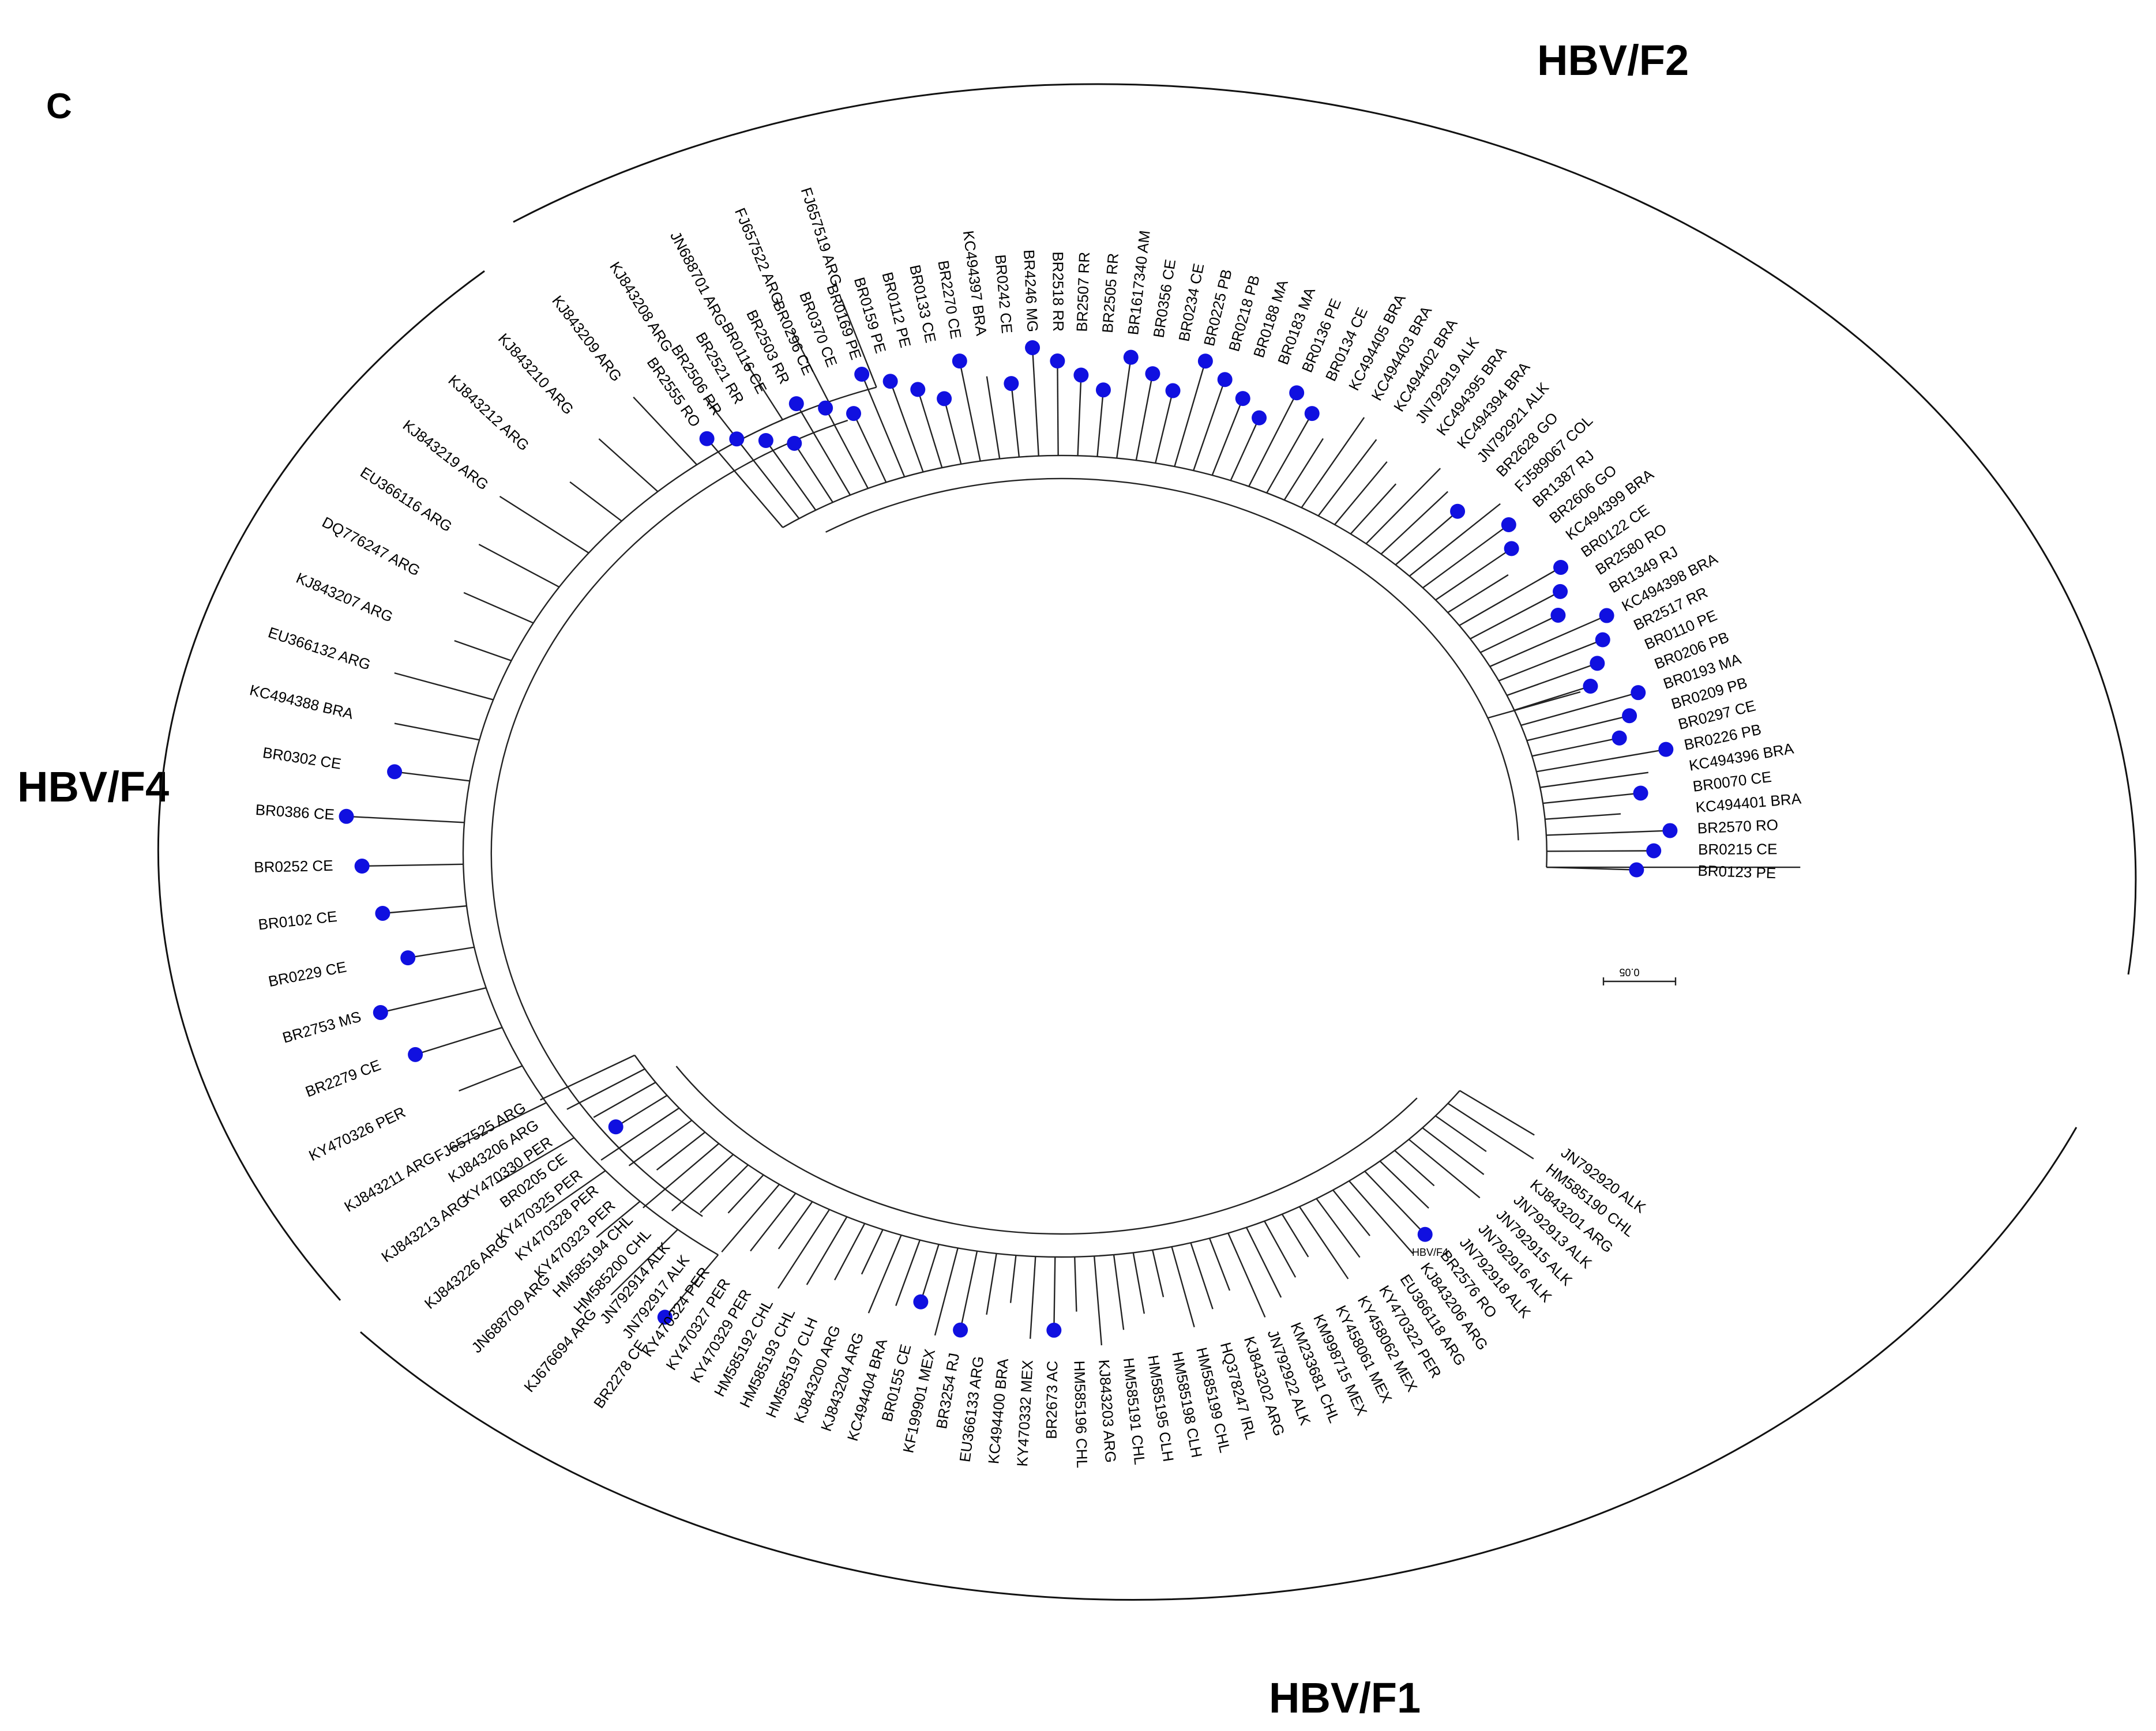 The height and width of the screenshot is (1731, 2156). Describe the element at coordinates (1083, 291) in the screenshot. I see `tree-leaf-label: BR2507 RR` at that location.